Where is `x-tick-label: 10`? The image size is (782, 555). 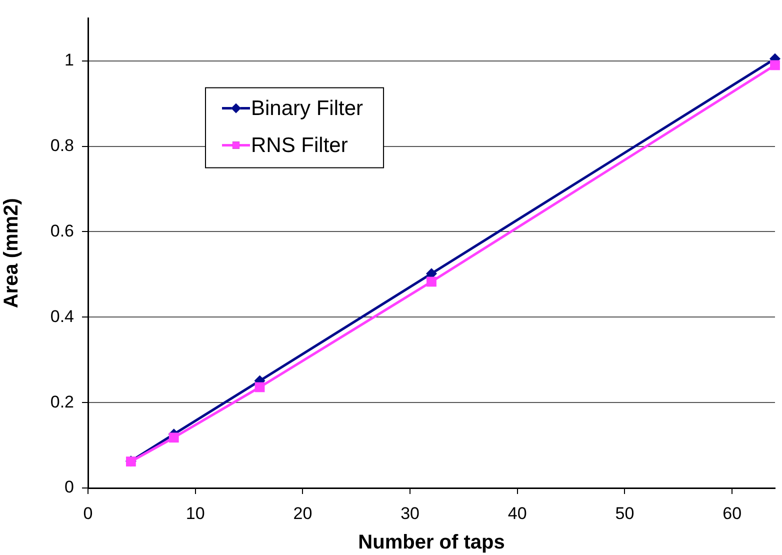
x-tick-label: 10 is located at coordinates (195, 513).